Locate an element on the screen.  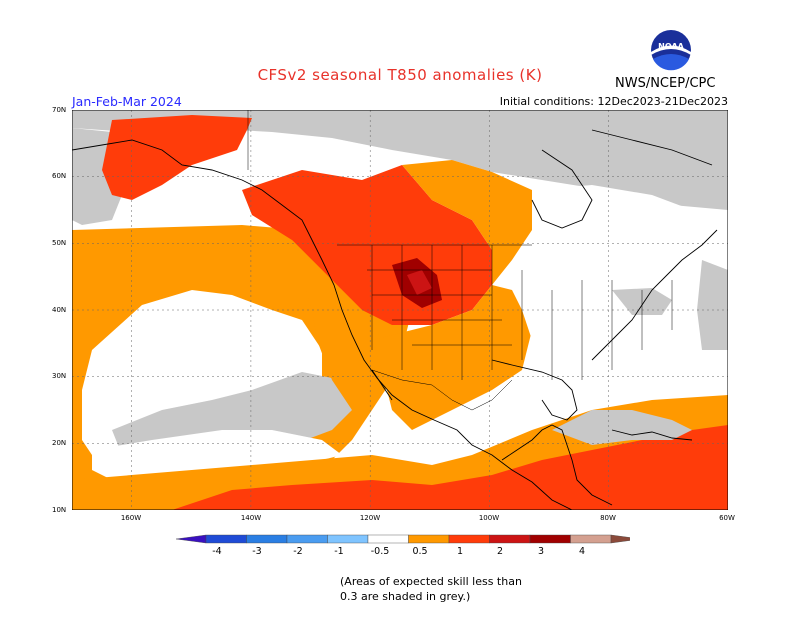
red-region-south is located at coordinates (450, 467).